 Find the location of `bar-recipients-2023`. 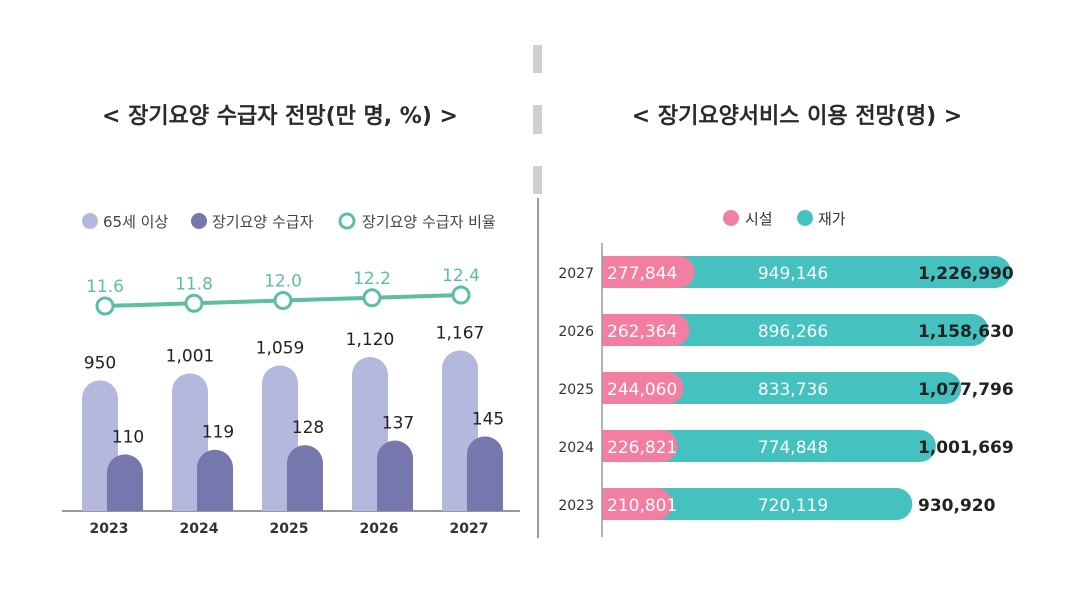

bar-recipients-2023 is located at coordinates (125, 482).